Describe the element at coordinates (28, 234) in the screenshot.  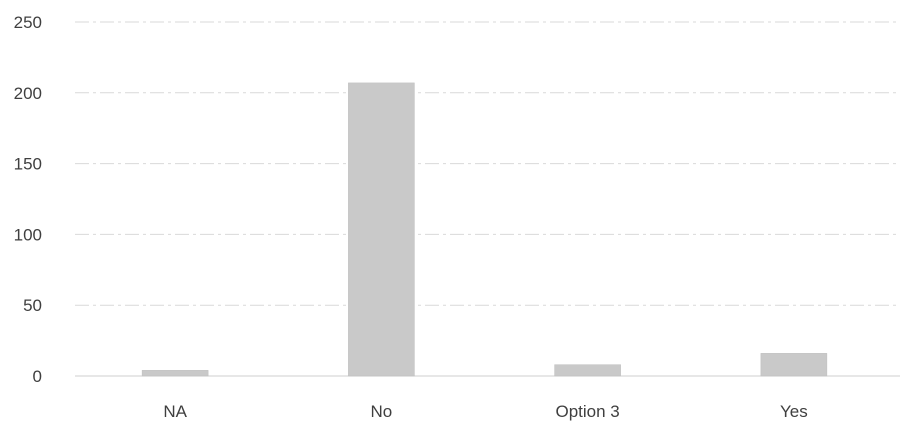
I see `y-tick-label: 100` at that location.